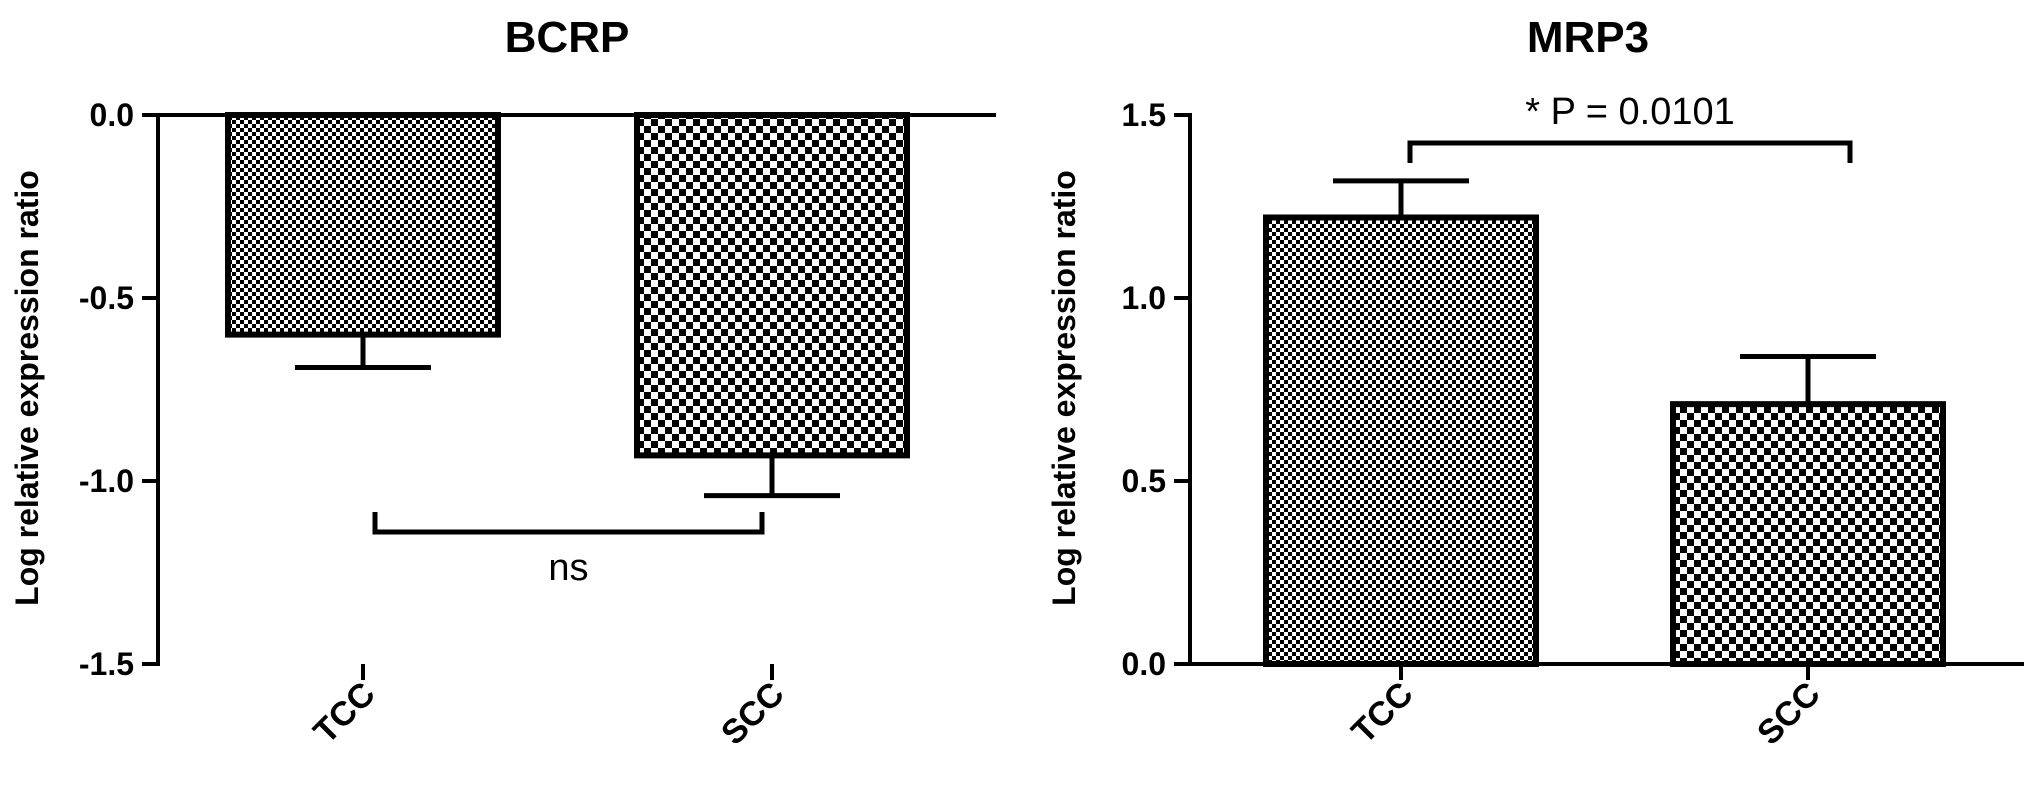 The height and width of the screenshot is (788, 2031). Describe the element at coordinates (1630, 112) in the screenshot. I see `significance-label: * P = 0.0101` at that location.